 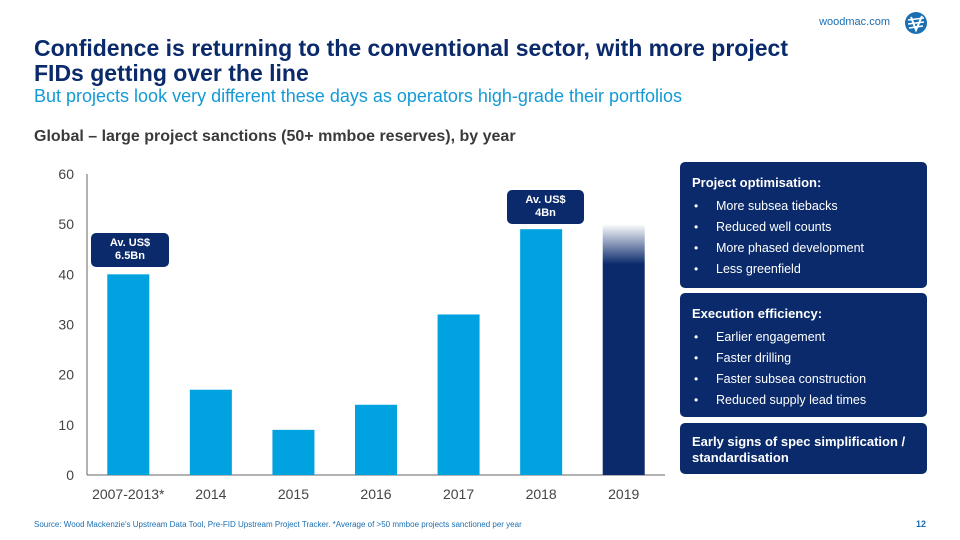 What do you see at coordinates (128, 374) in the screenshot?
I see `bar-2007-2013*` at bounding box center [128, 374].